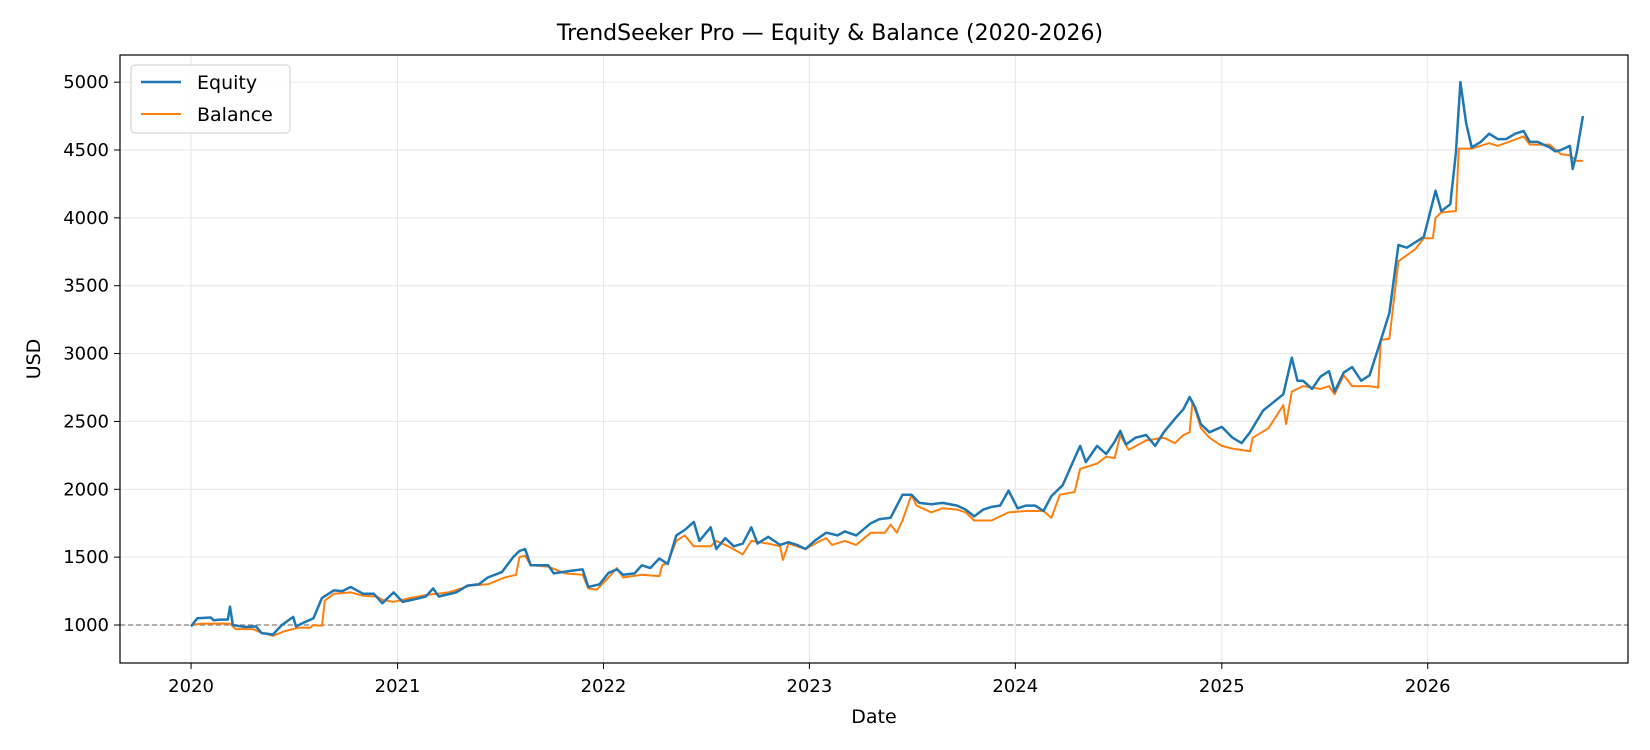 This screenshot has width=1650, height=750. I want to click on x-tick-label: 2023, so click(809, 686).